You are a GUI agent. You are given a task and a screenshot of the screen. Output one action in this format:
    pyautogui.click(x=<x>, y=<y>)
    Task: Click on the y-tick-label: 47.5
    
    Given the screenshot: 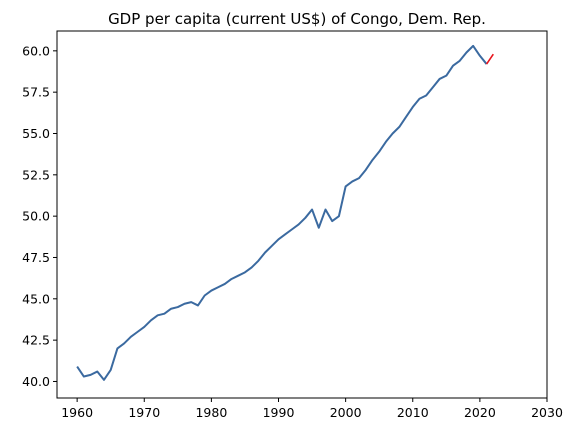 What is the action you would take?
    pyautogui.click(x=36, y=257)
    